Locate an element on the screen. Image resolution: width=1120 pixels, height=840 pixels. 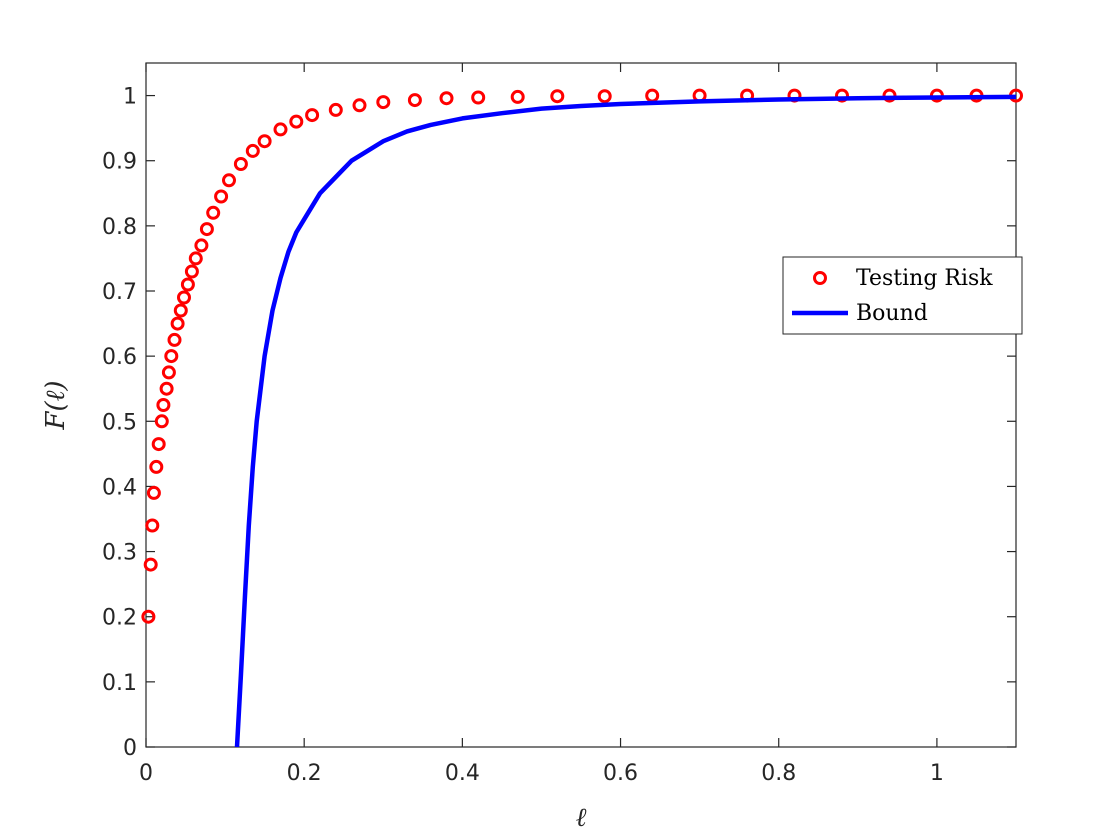
x-tick-label: 0.8 is located at coordinates (778, 773).